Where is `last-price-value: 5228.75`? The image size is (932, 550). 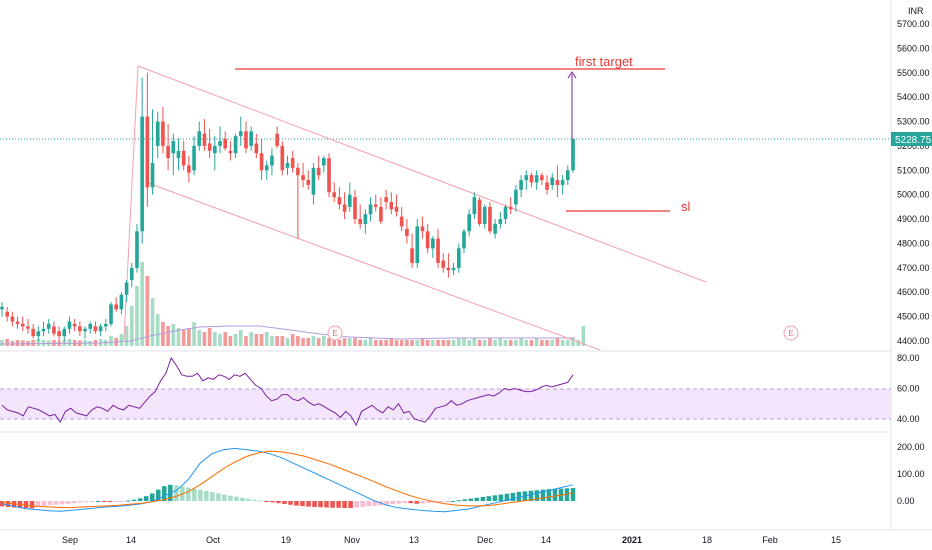 last-price-value: 5228.75 is located at coordinates (913, 140).